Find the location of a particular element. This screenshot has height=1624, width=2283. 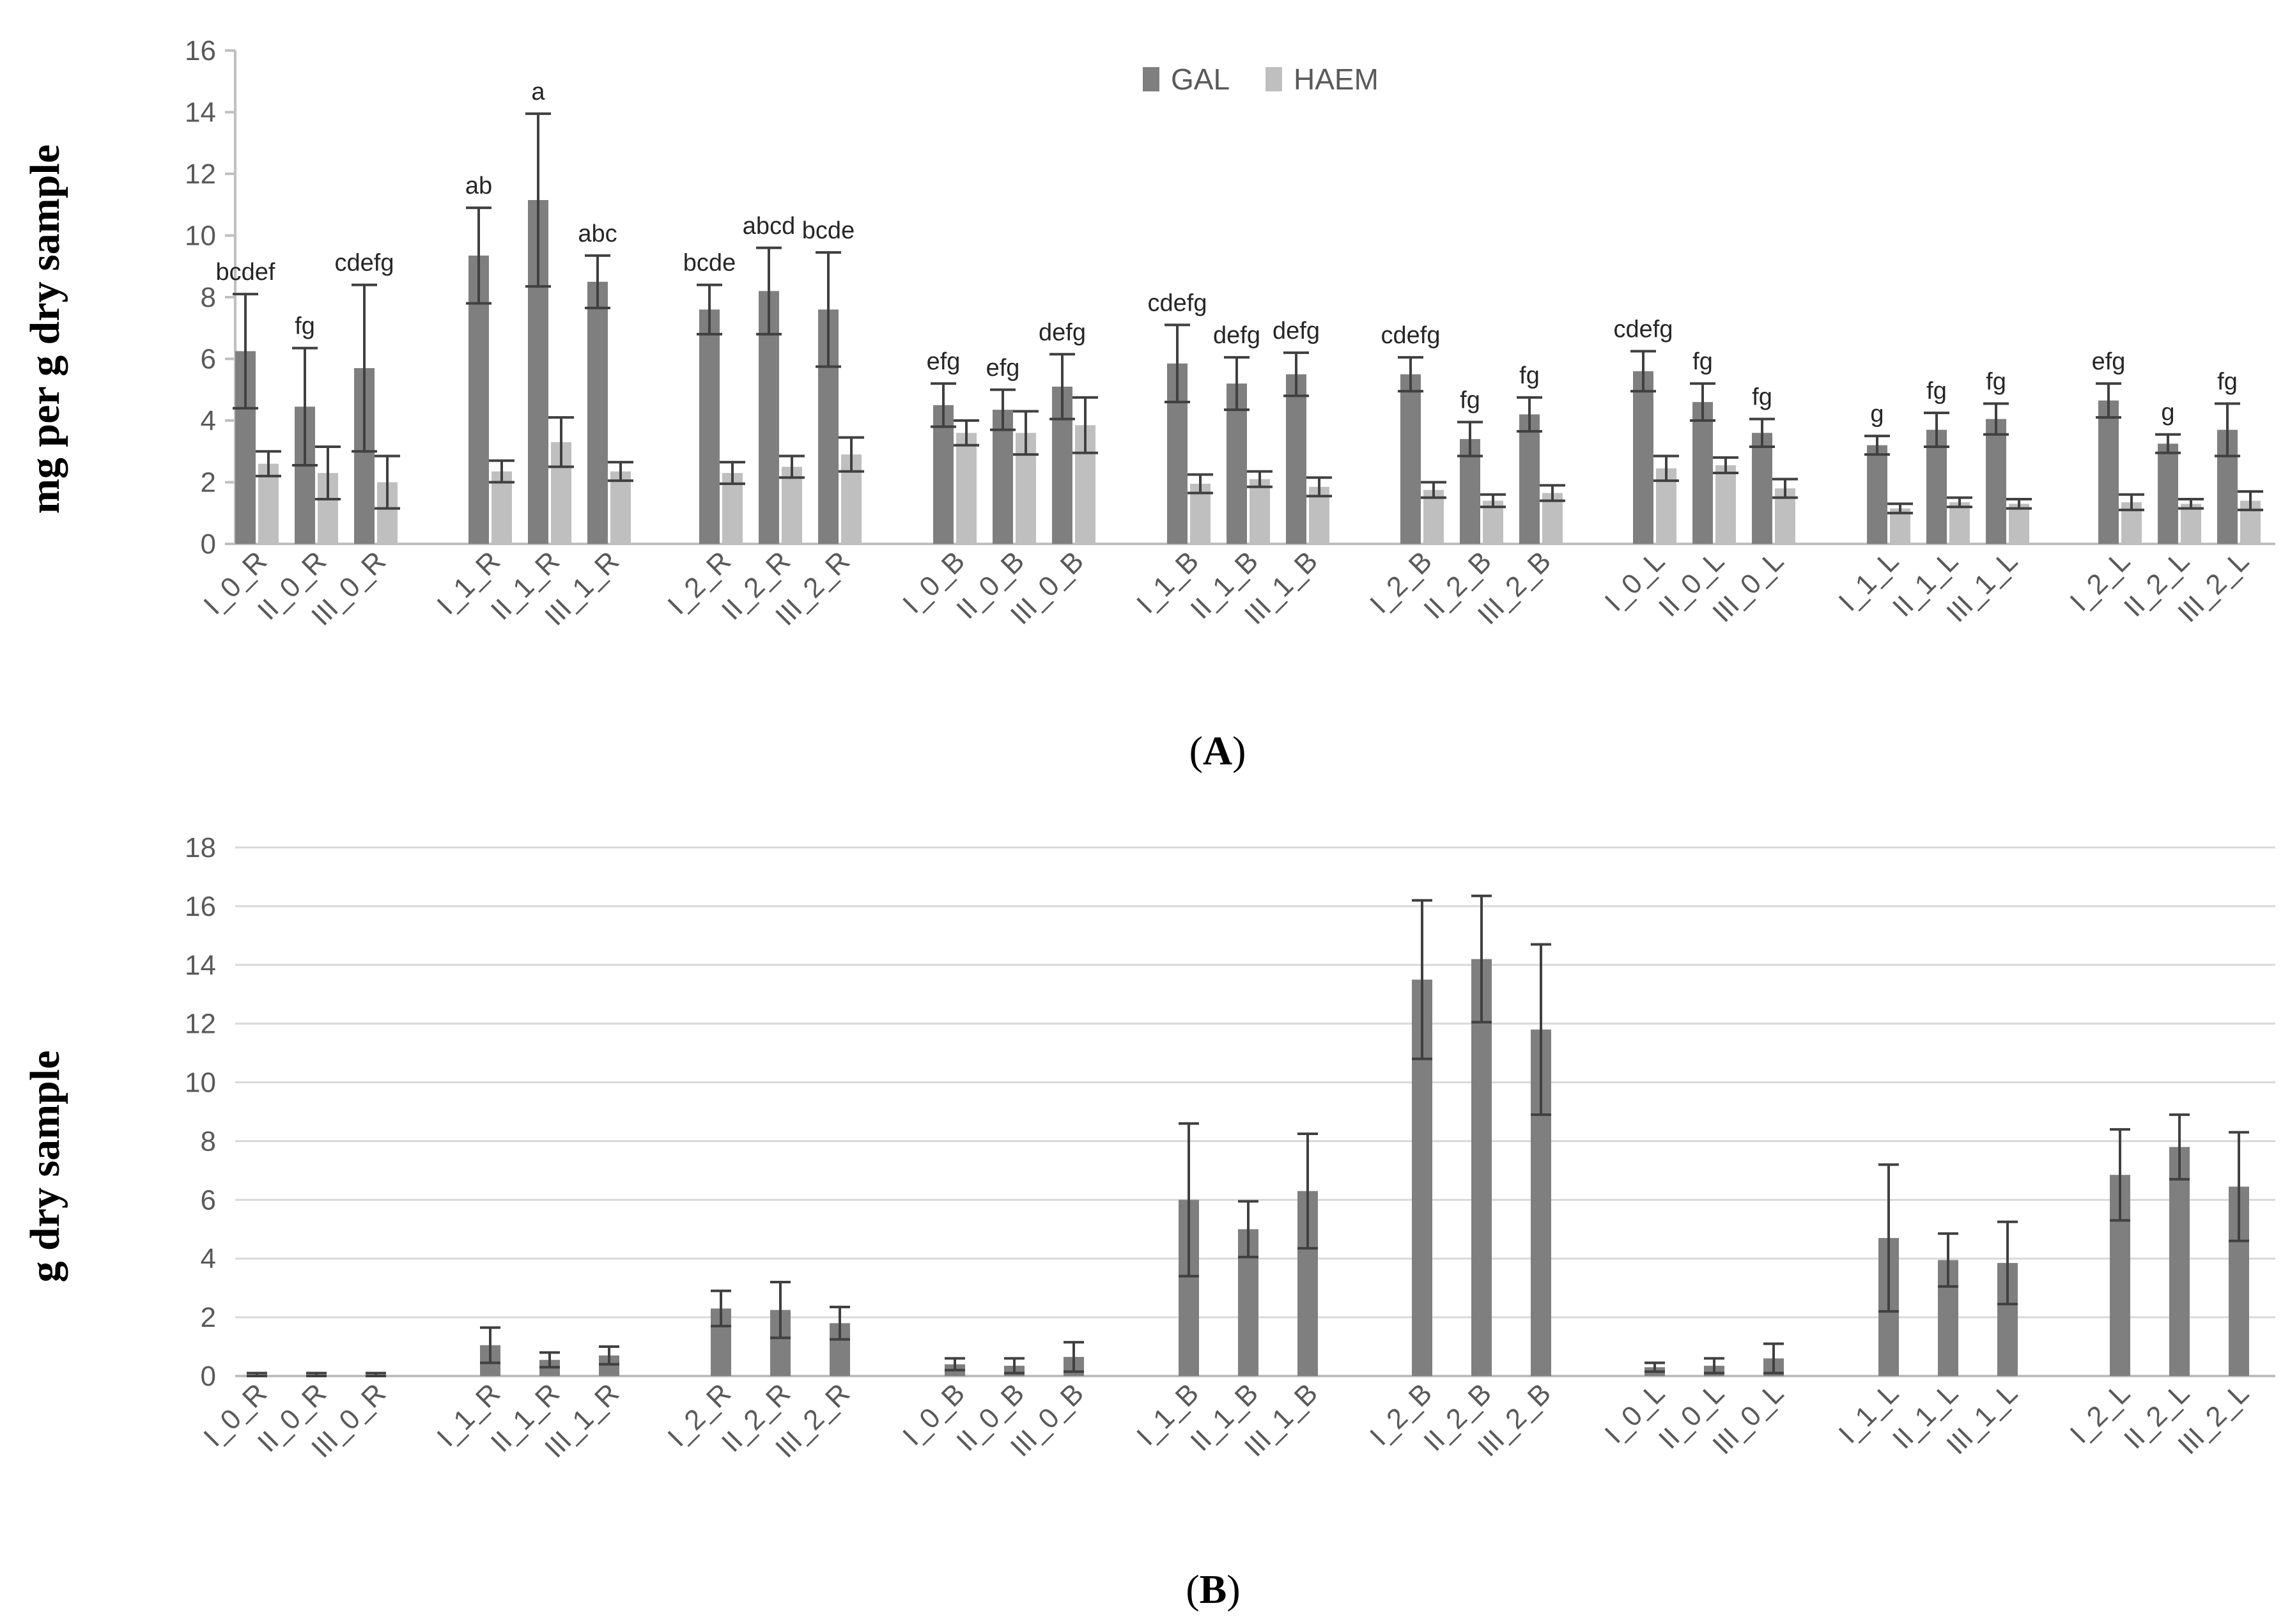

bar-gal-III_1_B is located at coordinates (1296, 459).